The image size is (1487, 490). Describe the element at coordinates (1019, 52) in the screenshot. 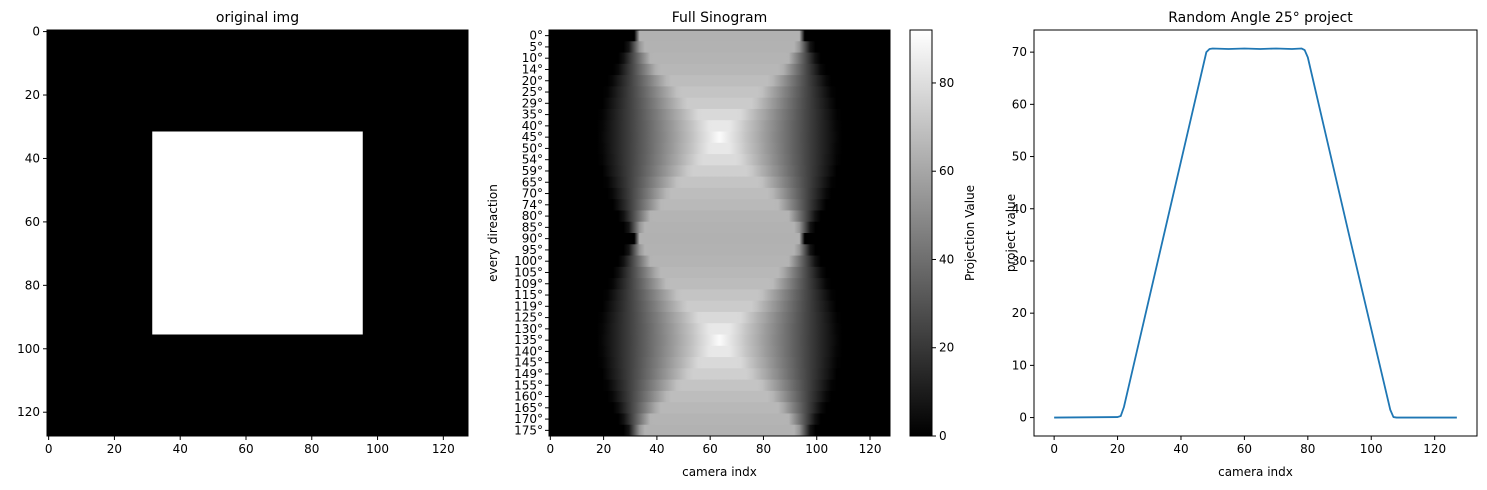

I see `projection-ytick-label: 70` at that location.